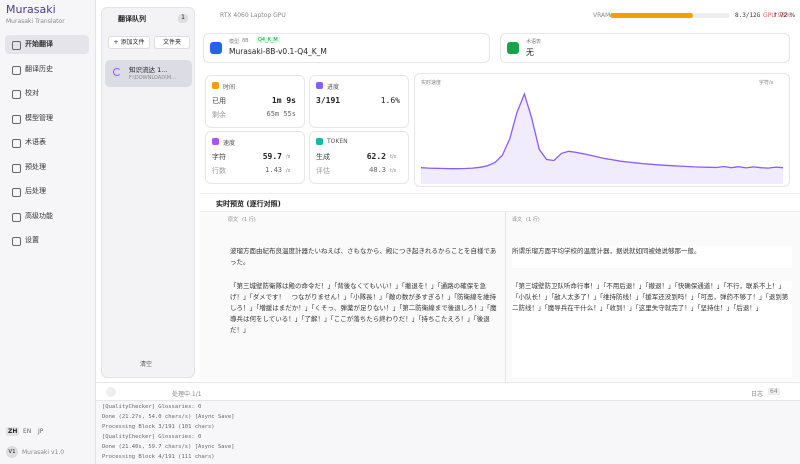 This screenshot has width=800, height=464. I want to click on log-line: Done (21.27s, 54.0 chars/s) [Async Save], so click(168, 417).